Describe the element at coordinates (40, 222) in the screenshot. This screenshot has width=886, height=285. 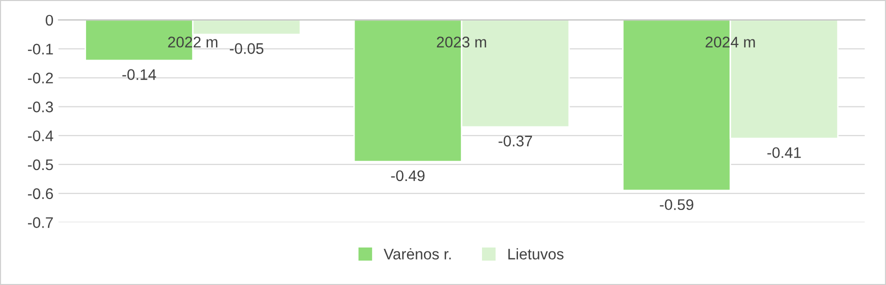
I see `y-tick-label: -0.7` at that location.